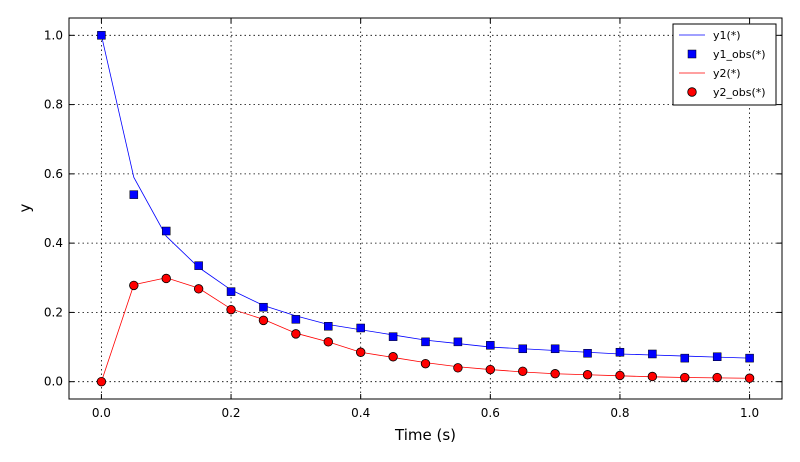 The width and height of the screenshot is (800, 462). I want to click on x-tick-label: 0.4, so click(360, 413).